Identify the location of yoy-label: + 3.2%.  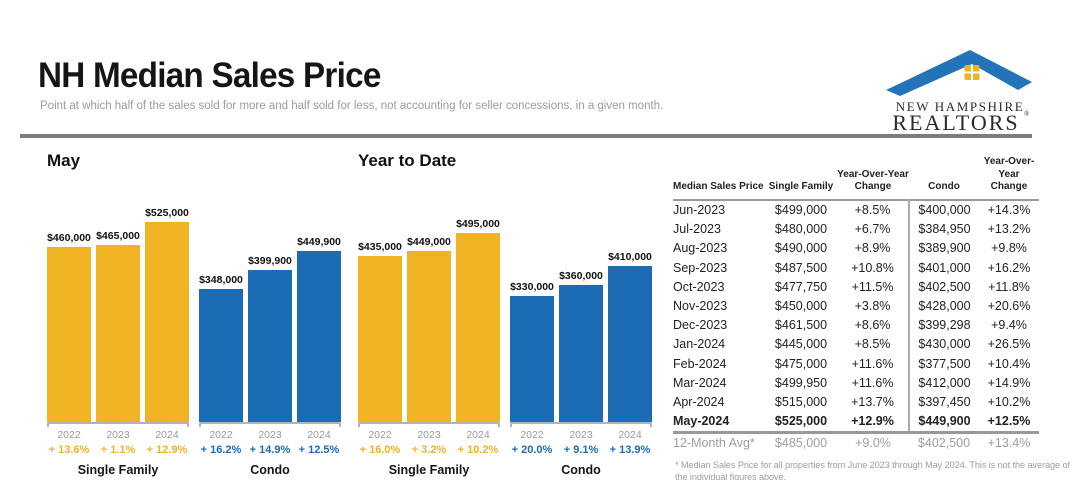
(429, 450).